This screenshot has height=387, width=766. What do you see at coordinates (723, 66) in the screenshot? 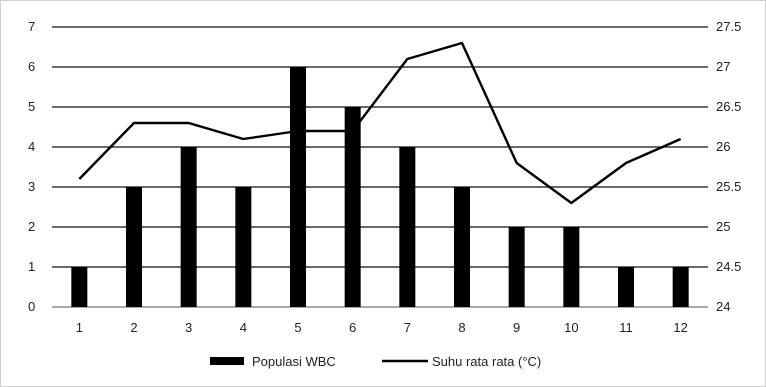
I see `y-right-tick-label: 27` at bounding box center [723, 66].